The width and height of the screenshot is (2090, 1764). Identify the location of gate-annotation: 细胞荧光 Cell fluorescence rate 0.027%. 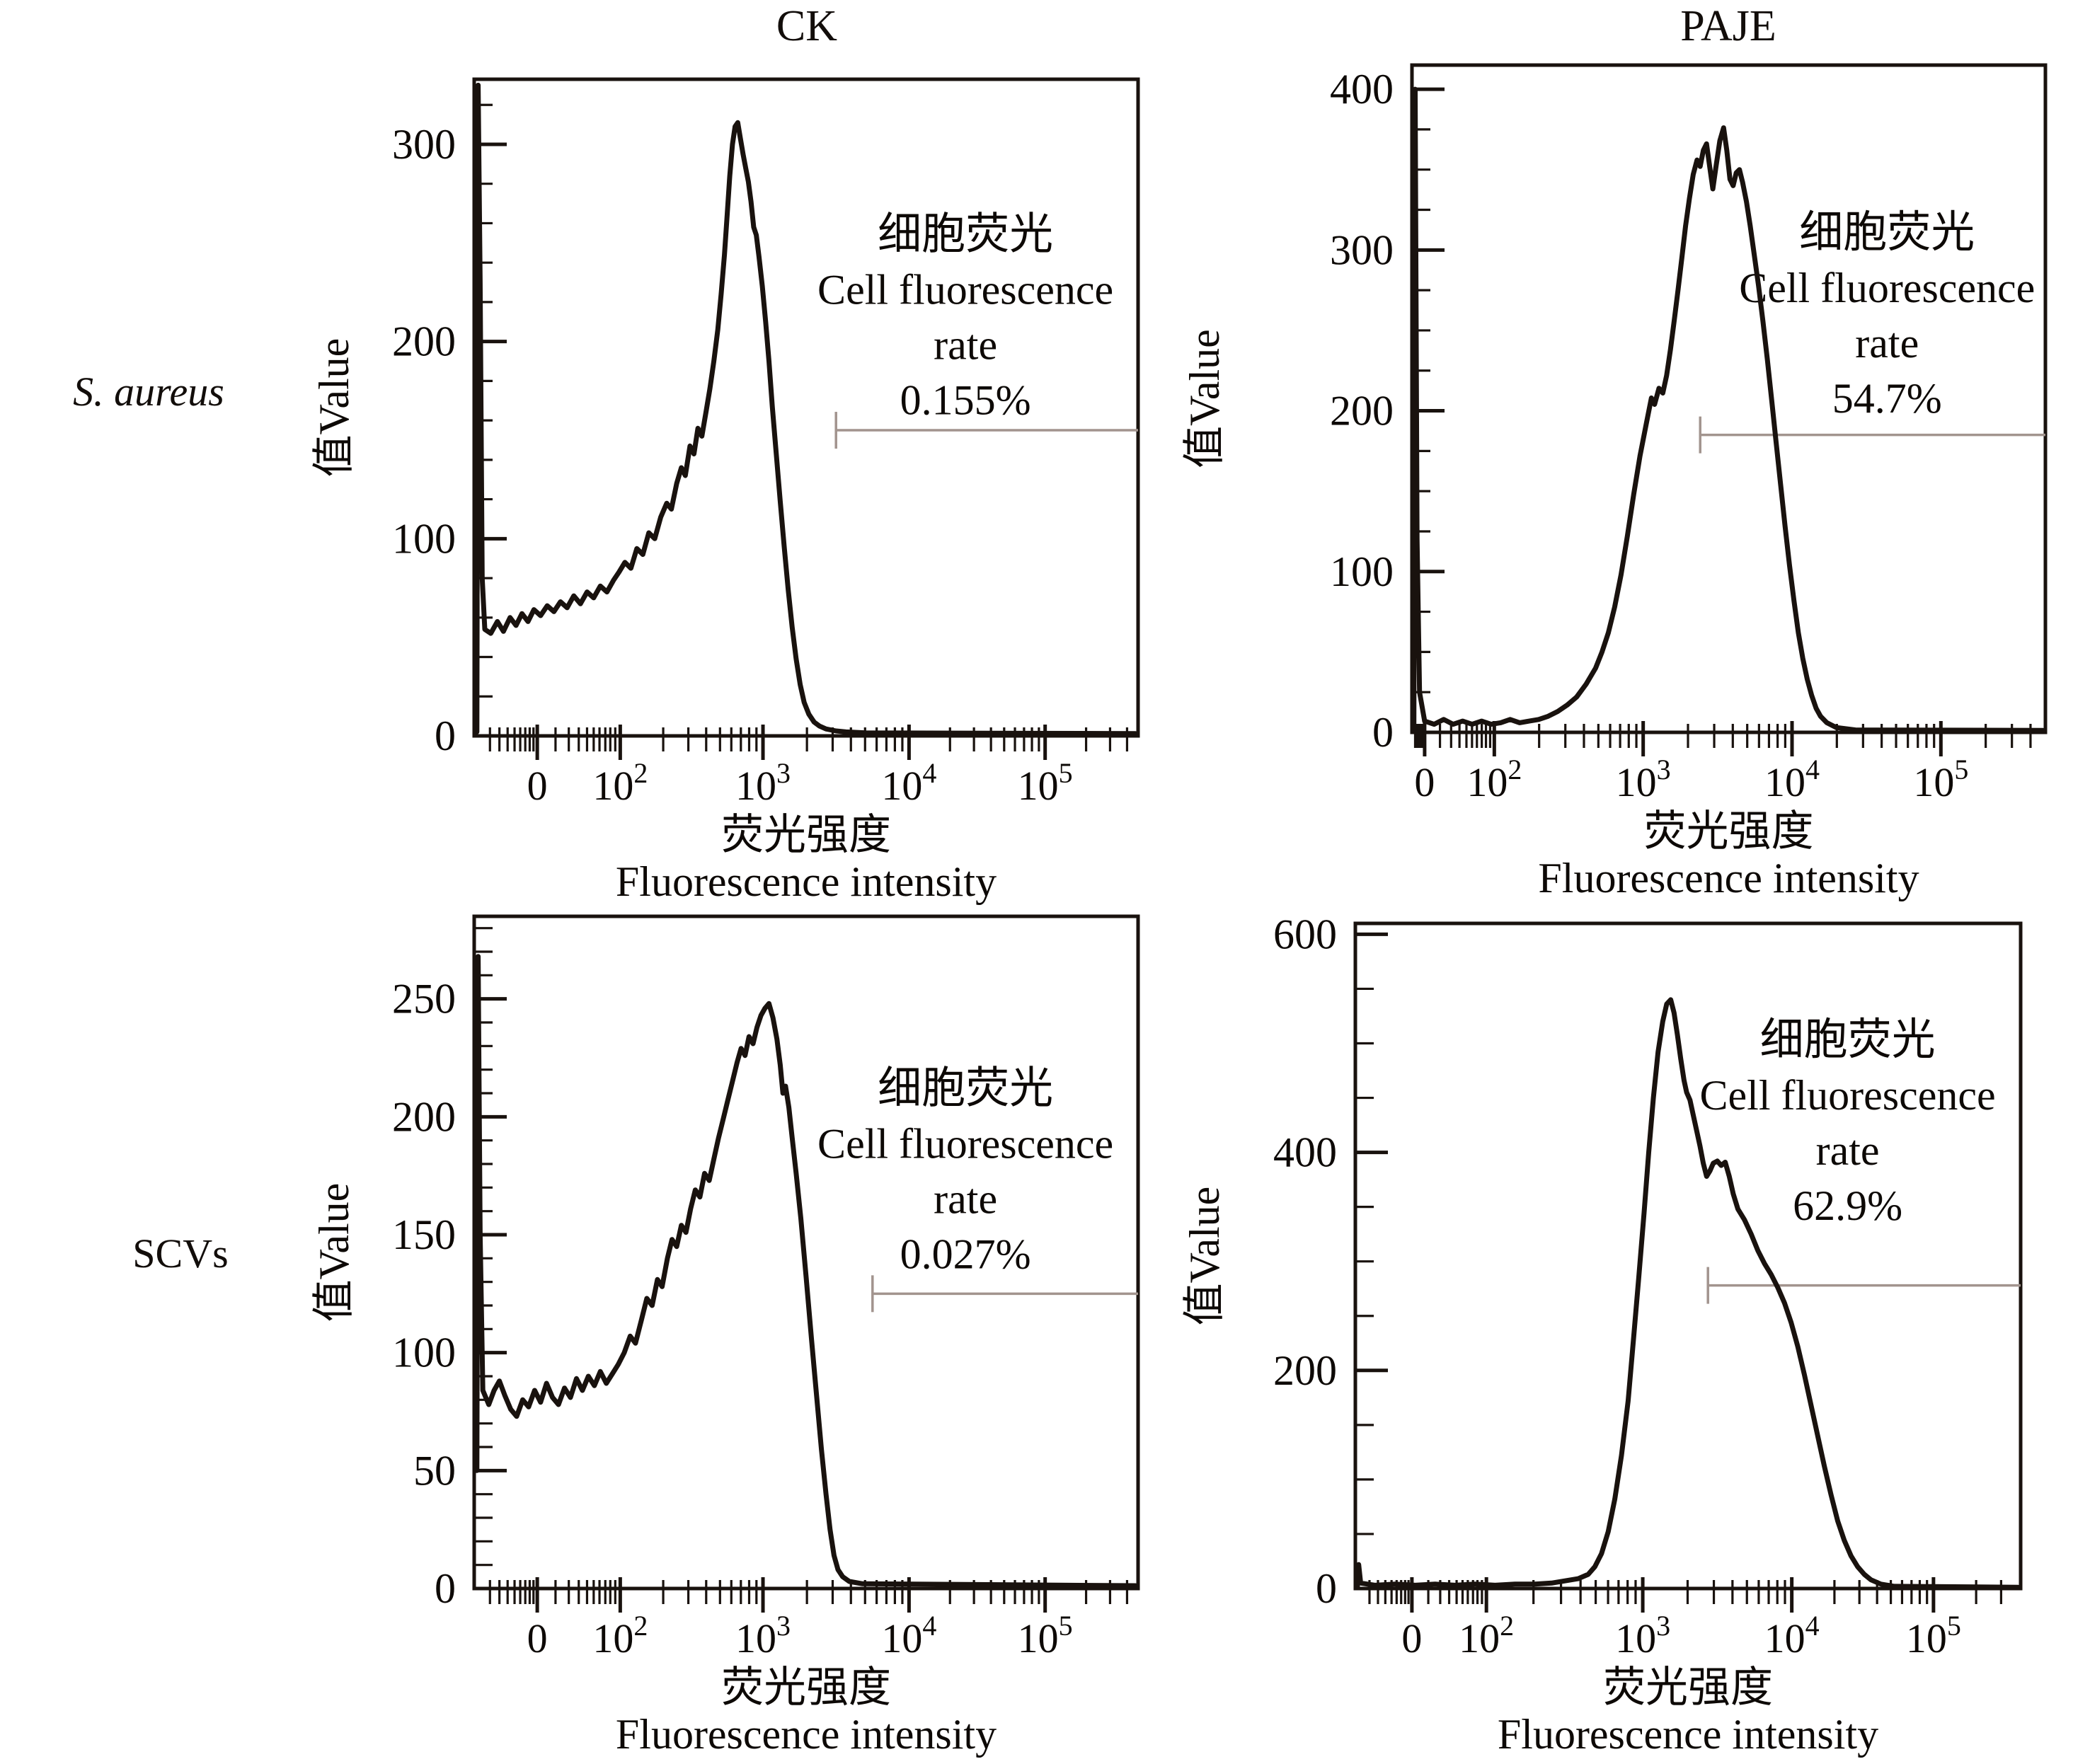
(965, 1170).